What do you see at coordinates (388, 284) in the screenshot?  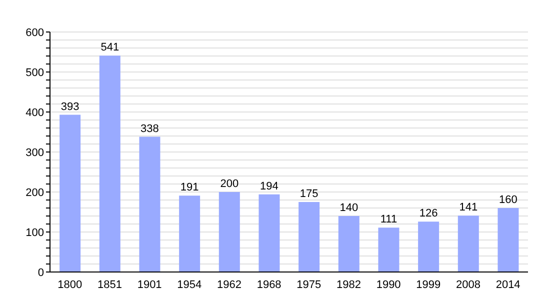 I see `x-tick-label: 1990` at bounding box center [388, 284].